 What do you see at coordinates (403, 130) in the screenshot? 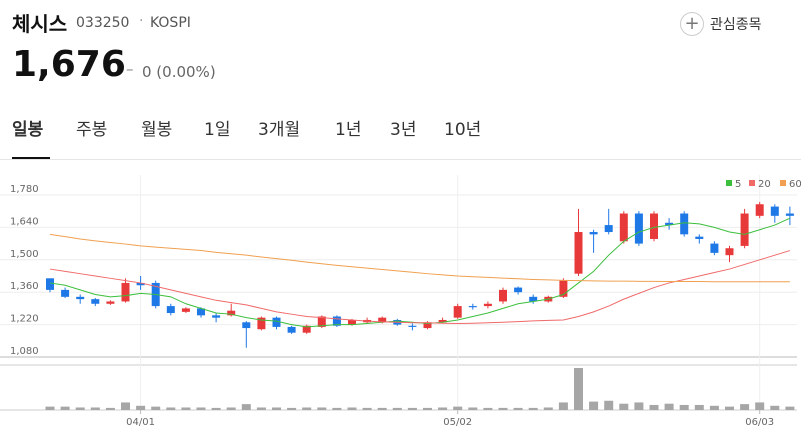
I see `period-tab: 3년` at bounding box center [403, 130].